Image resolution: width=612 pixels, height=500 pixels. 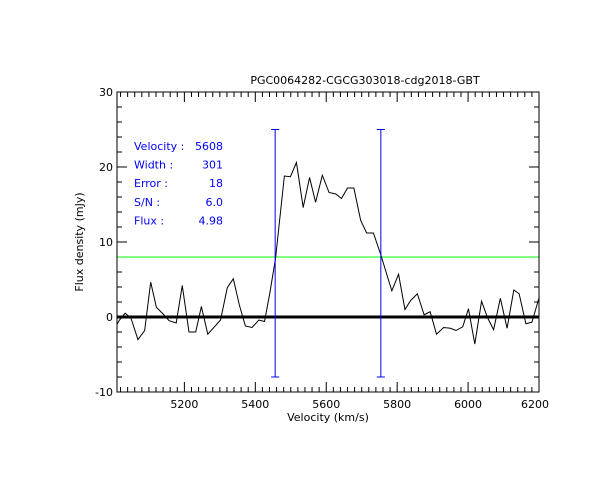 I want to click on annotation-value: 301, so click(x=212, y=165).